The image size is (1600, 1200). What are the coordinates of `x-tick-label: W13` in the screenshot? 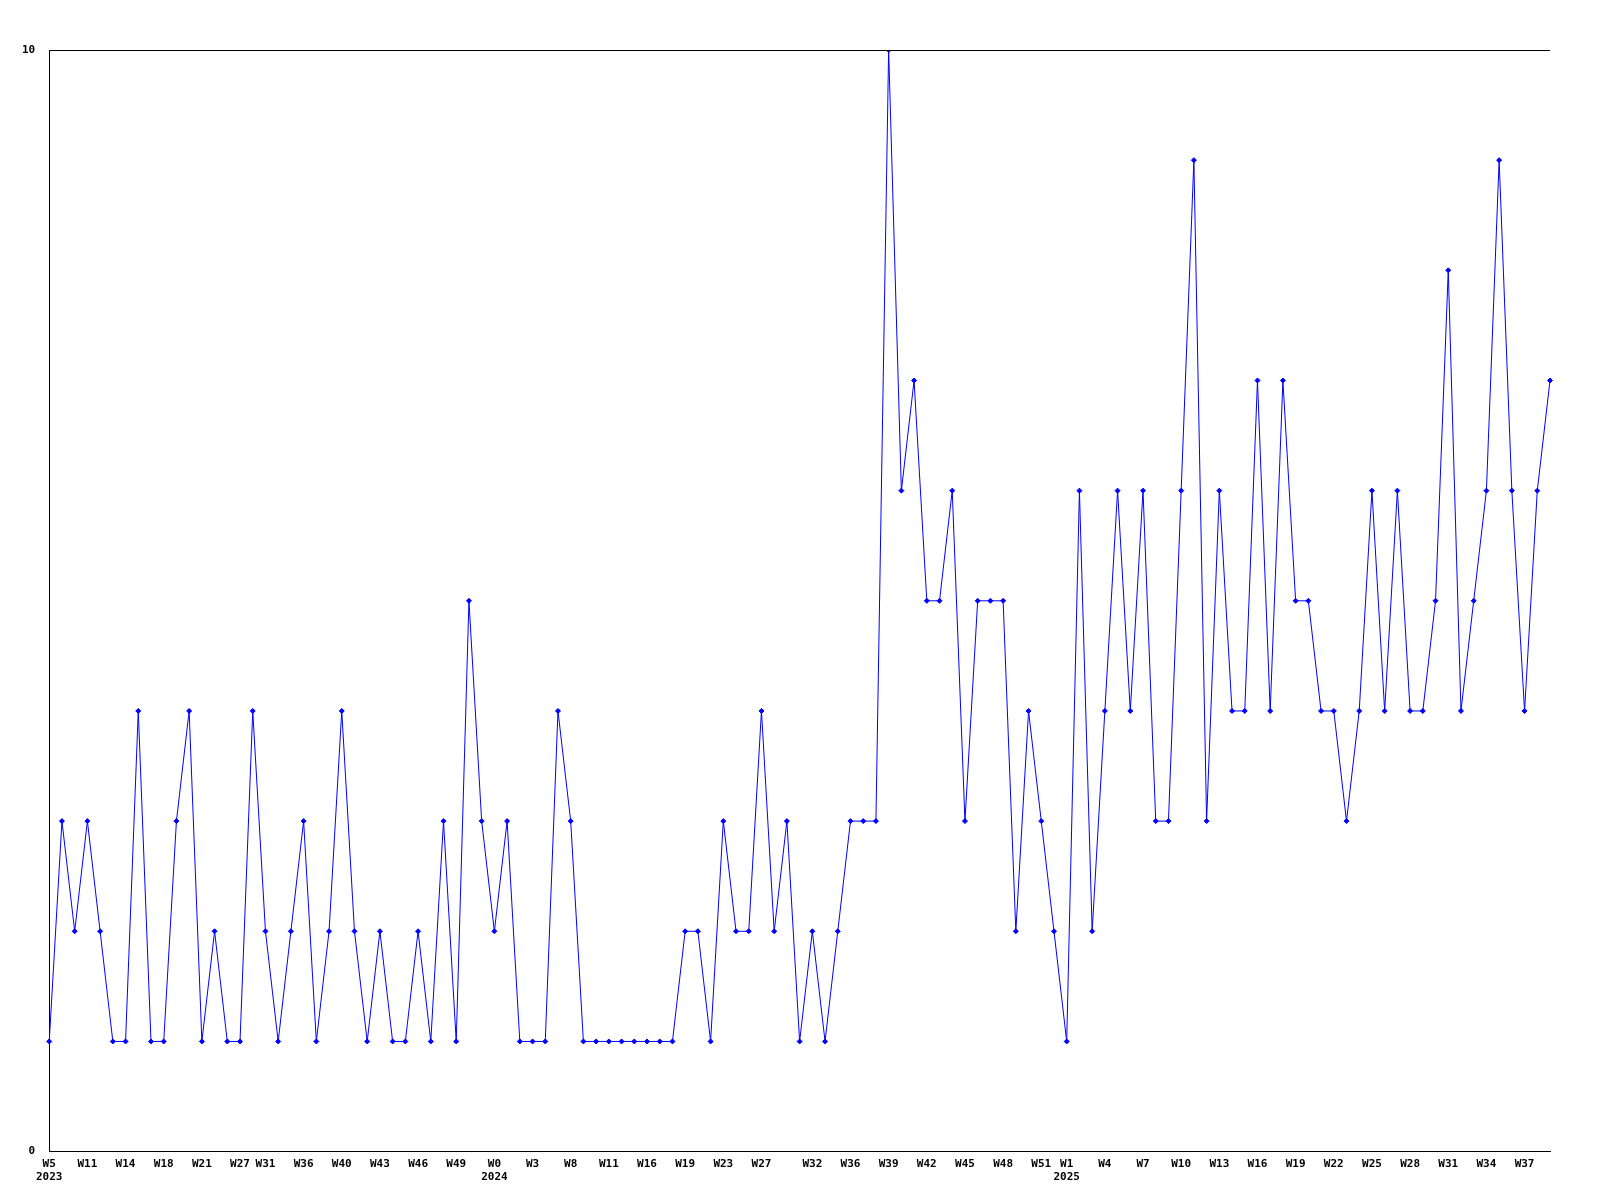 It's located at (1219, 1164).